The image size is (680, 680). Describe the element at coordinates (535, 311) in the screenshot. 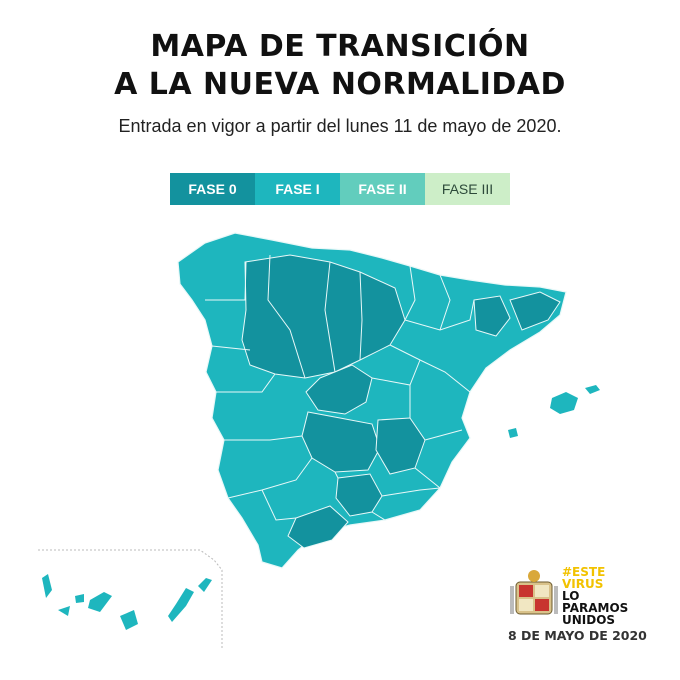

I see `region-catalunya-b` at that location.